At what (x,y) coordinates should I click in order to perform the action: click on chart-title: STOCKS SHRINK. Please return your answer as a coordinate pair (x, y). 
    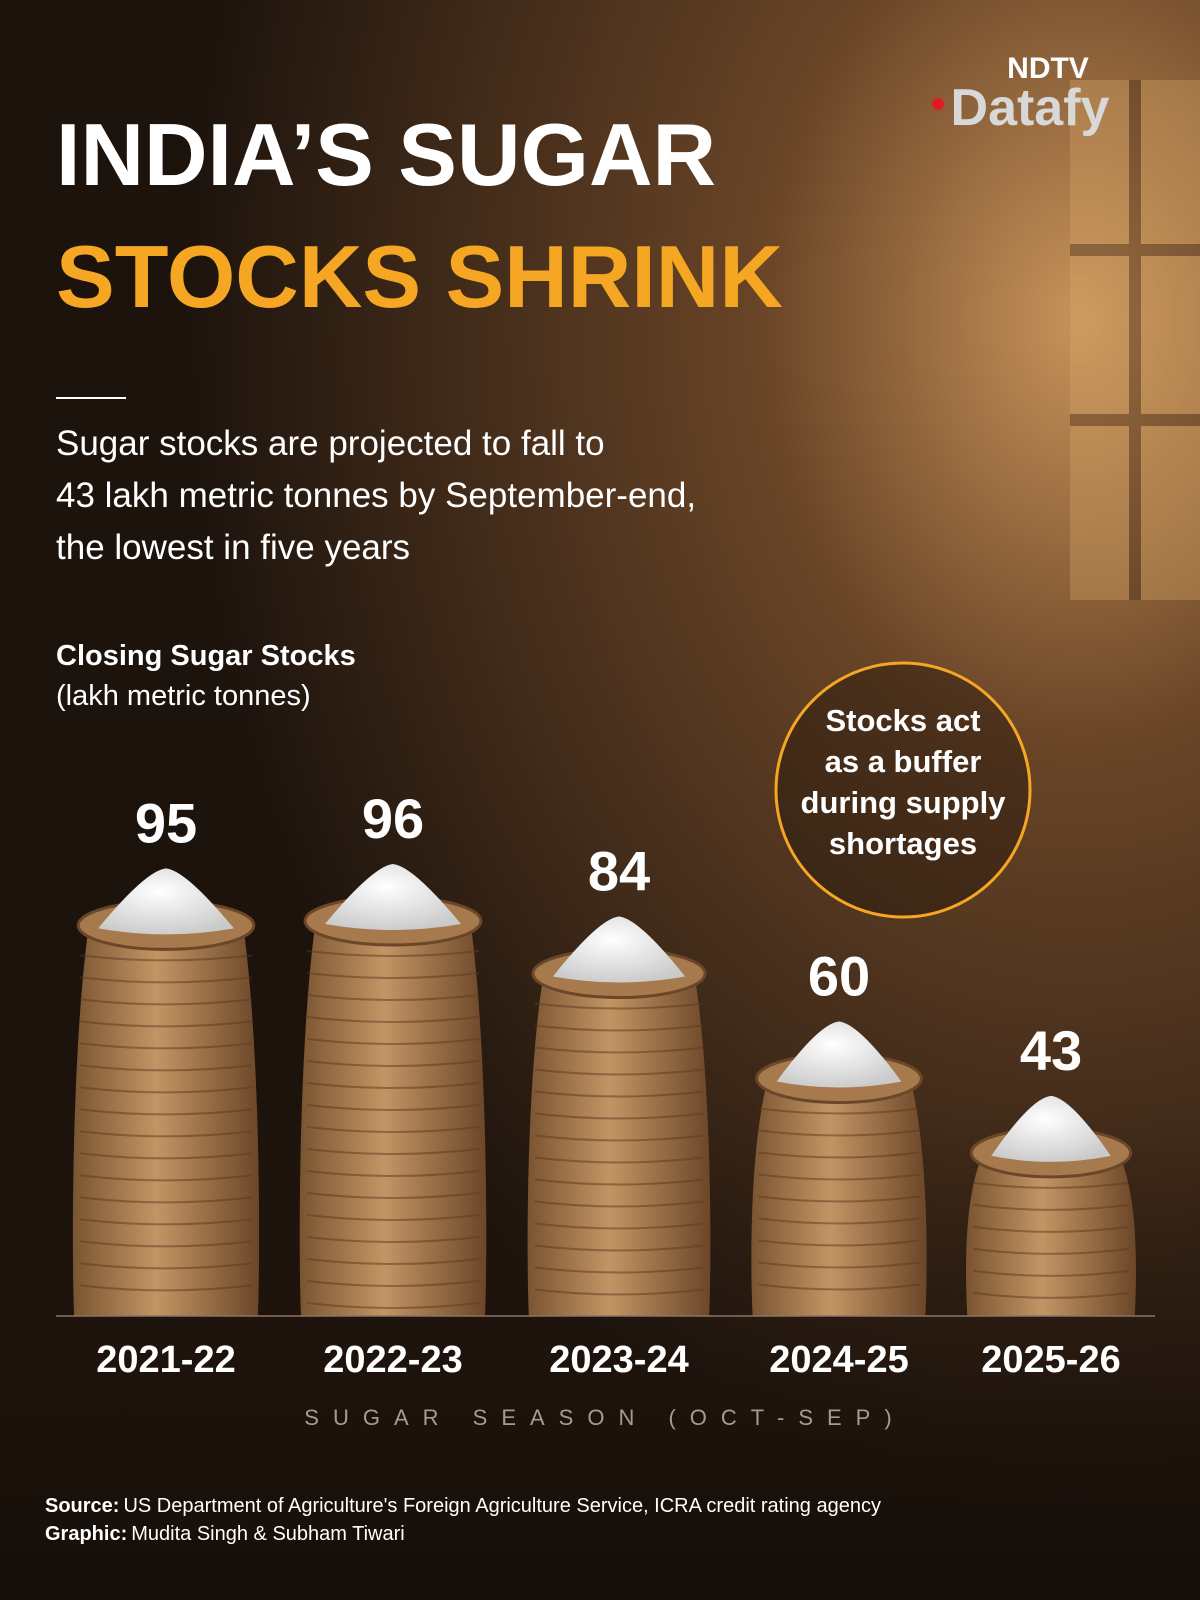
    Looking at the image, I should click on (419, 276).